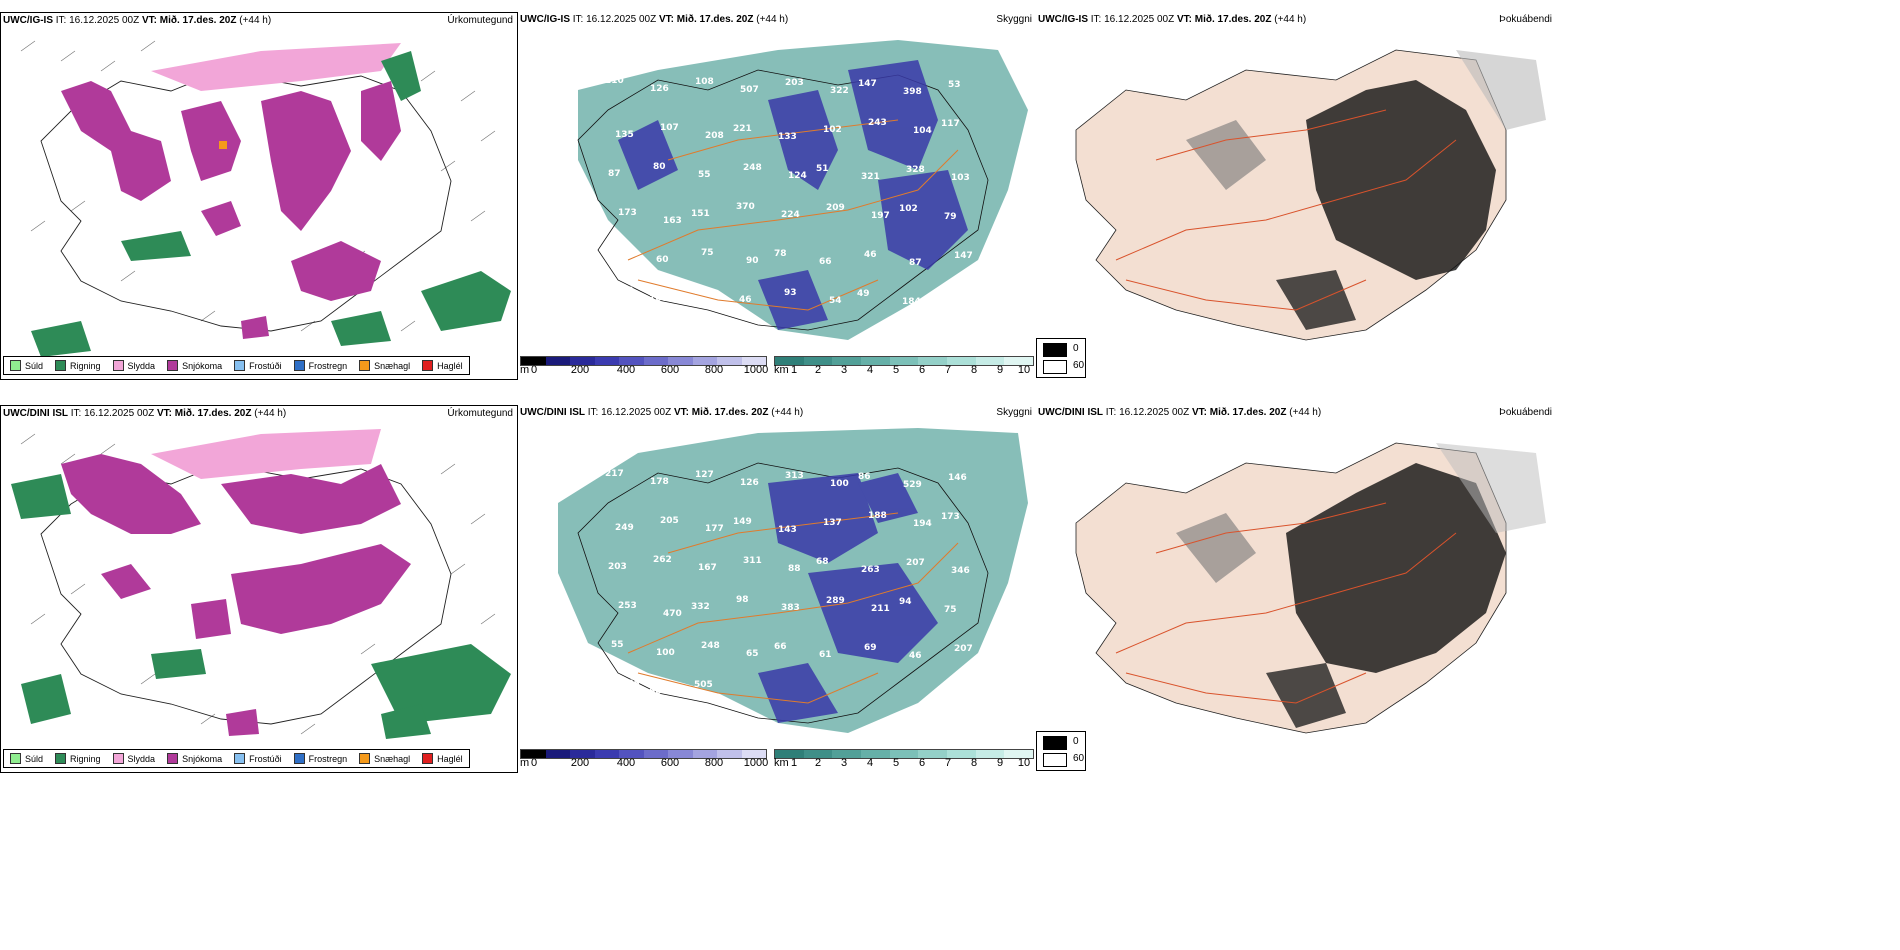 The image size is (1900, 950). Describe the element at coordinates (749, 483) in the screenshot. I see `visibility-value-label: 126` at that location.